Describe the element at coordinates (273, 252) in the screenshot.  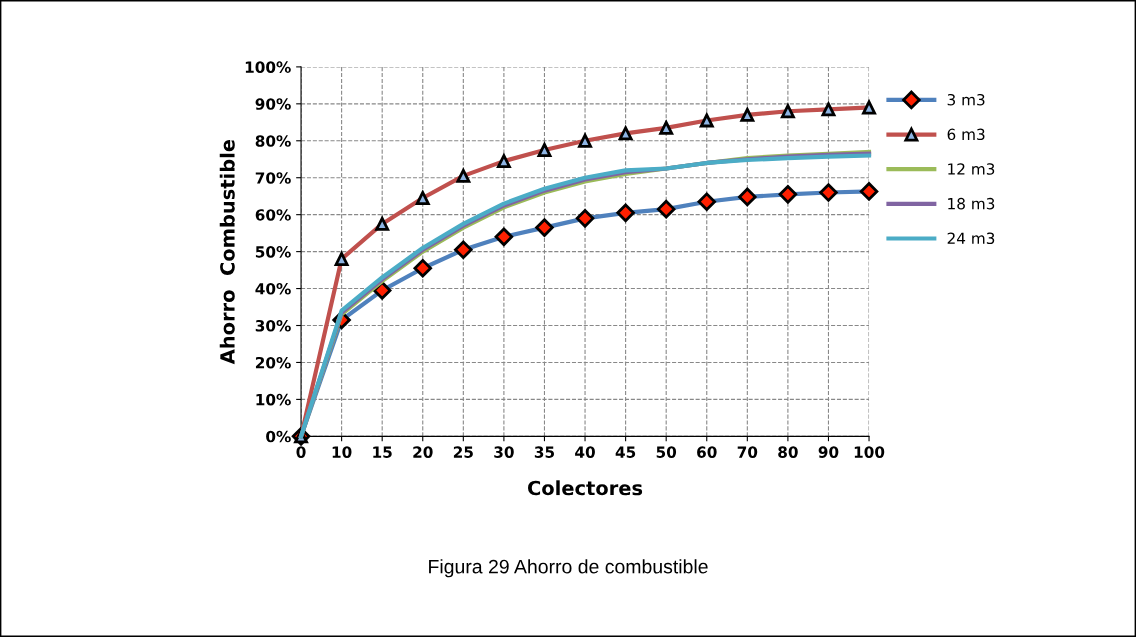
I see `y-tick-label: 50%` at that location.